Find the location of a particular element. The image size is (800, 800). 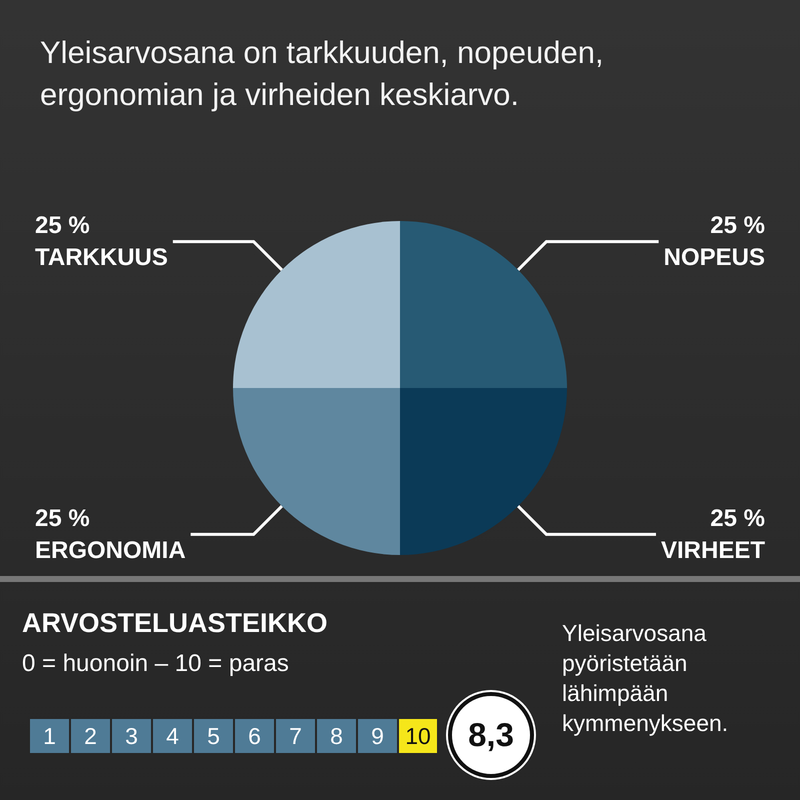

text: 7 is located at coordinates (295, 736).